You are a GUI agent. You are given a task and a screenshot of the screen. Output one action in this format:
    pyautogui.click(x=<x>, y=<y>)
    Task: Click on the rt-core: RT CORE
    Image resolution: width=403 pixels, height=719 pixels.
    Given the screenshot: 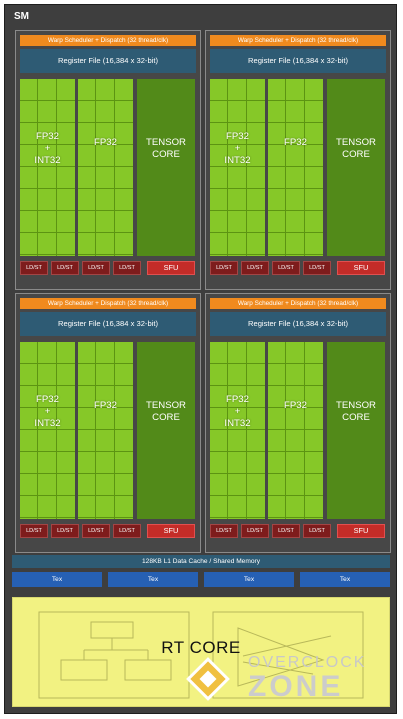 What is the action you would take?
    pyautogui.click(x=201, y=652)
    